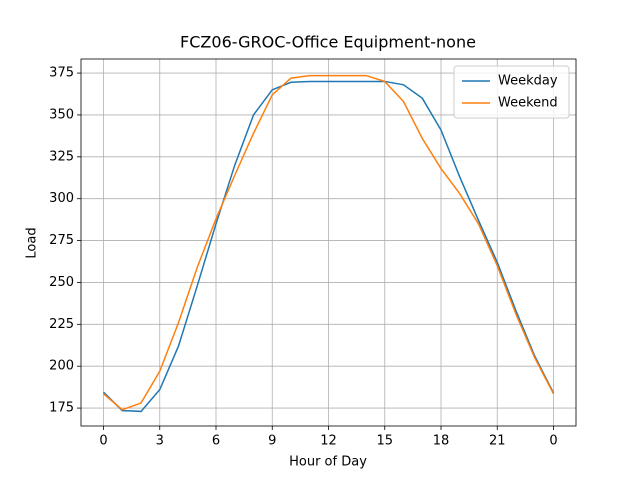 This screenshot has width=640, height=480. Describe the element at coordinates (61, 156) in the screenshot. I see `y-tick-label: 325` at that location.